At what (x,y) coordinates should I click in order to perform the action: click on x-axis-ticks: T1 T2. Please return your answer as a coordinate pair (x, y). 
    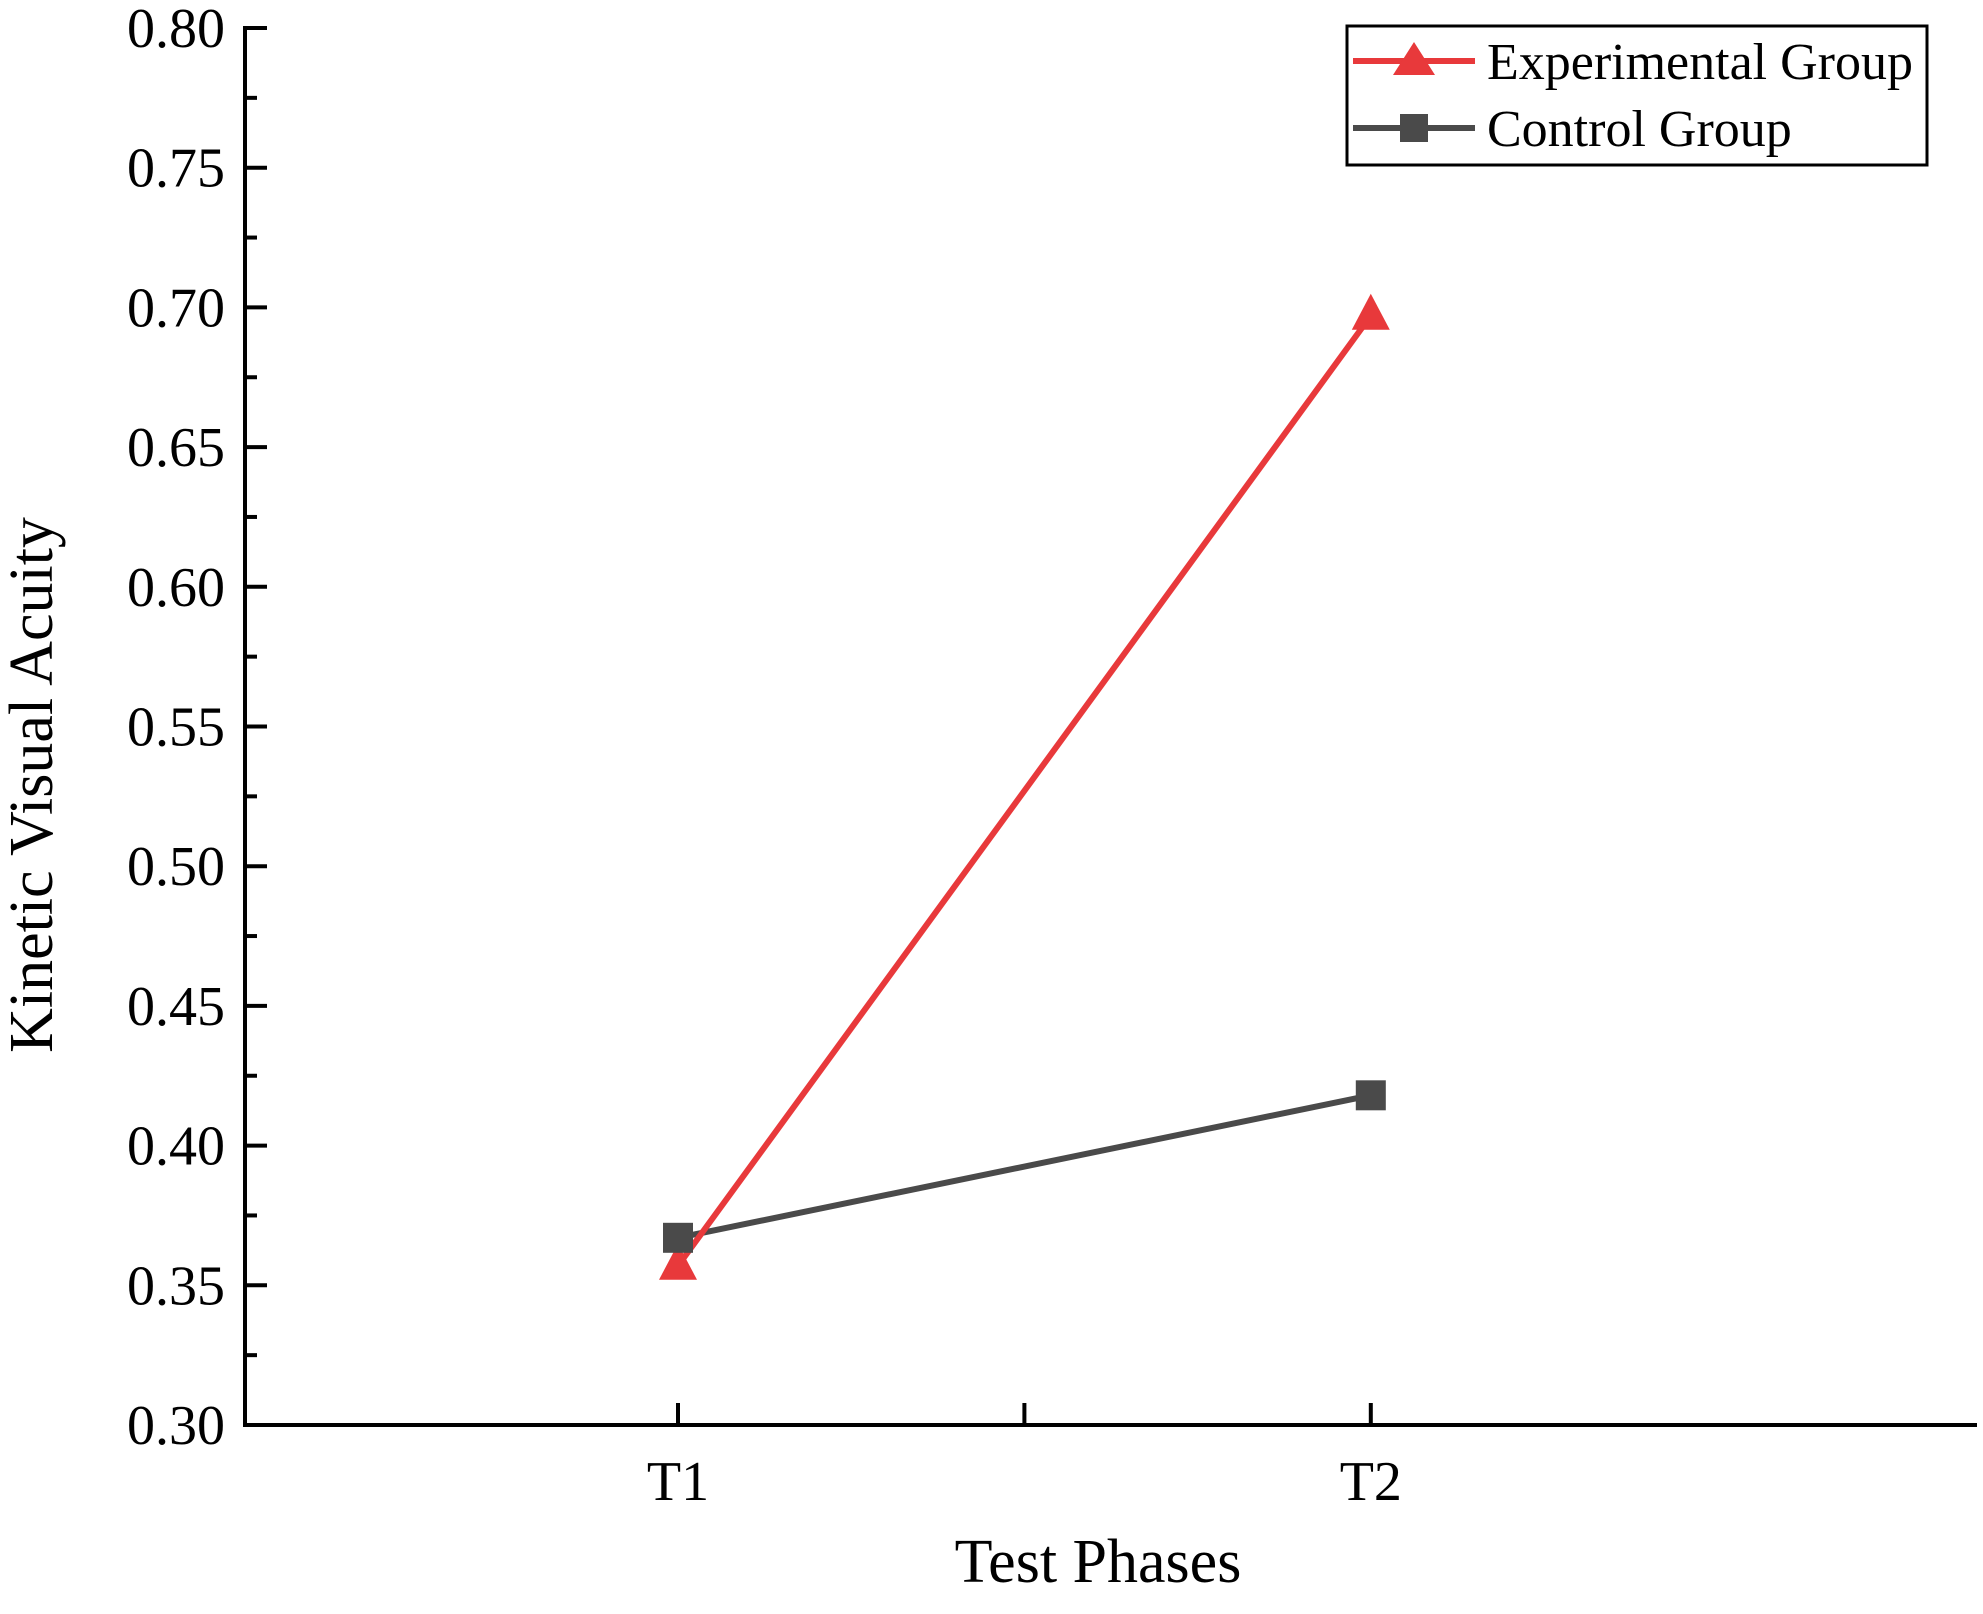
    Looking at the image, I should click on (1024, 1458).